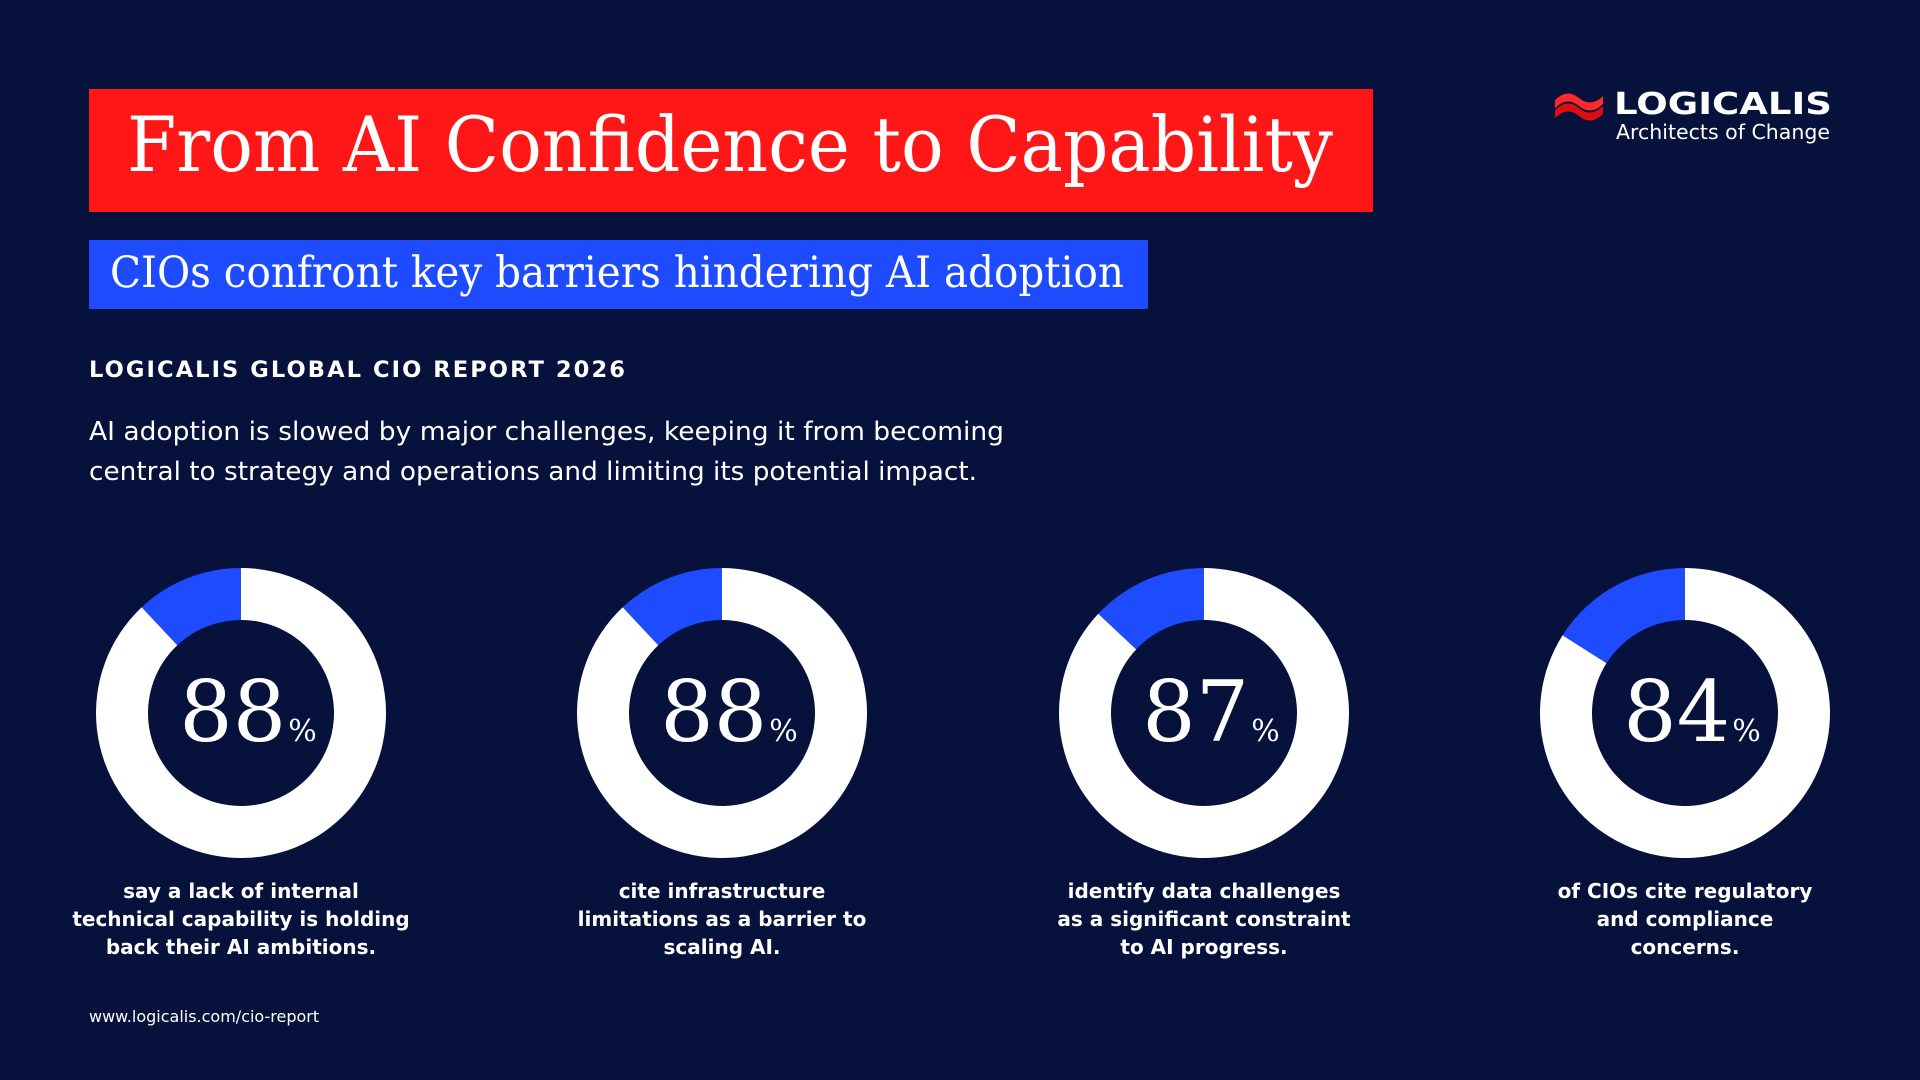 The height and width of the screenshot is (1080, 1920). What do you see at coordinates (722, 891) in the screenshot?
I see `stat-caption: cite infrastructure` at bounding box center [722, 891].